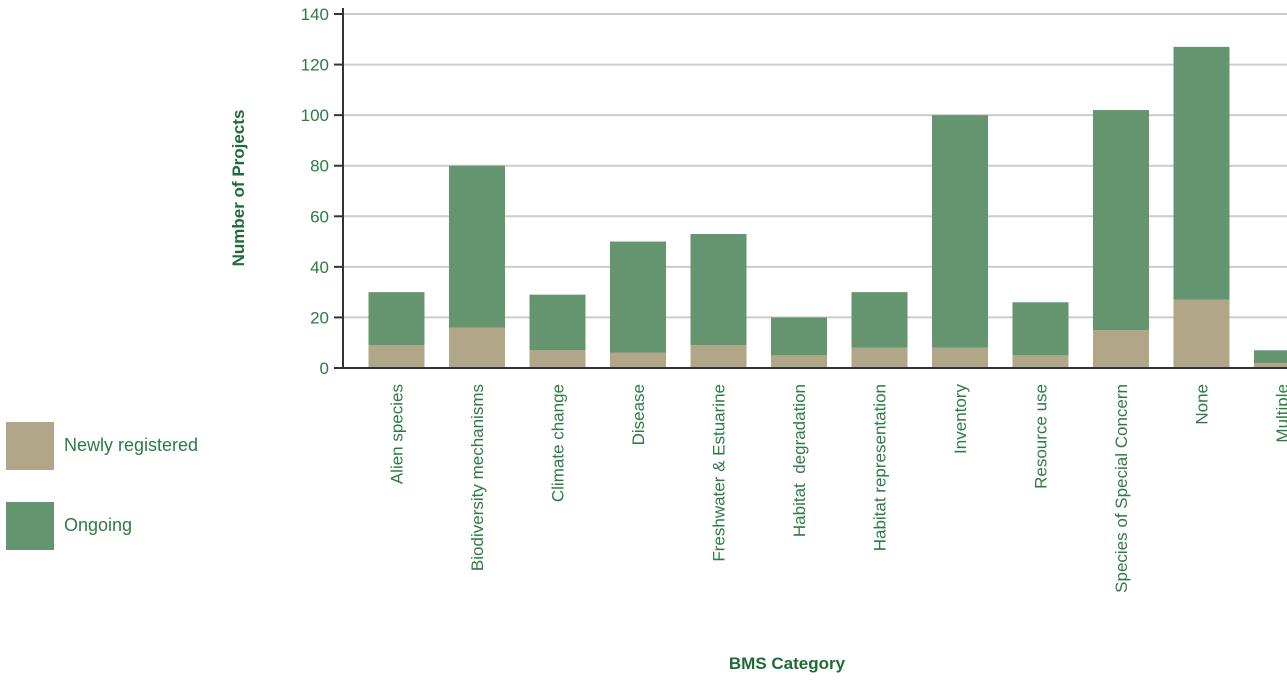  I want to click on y-axis-title: Number of Projects, so click(238, 188).